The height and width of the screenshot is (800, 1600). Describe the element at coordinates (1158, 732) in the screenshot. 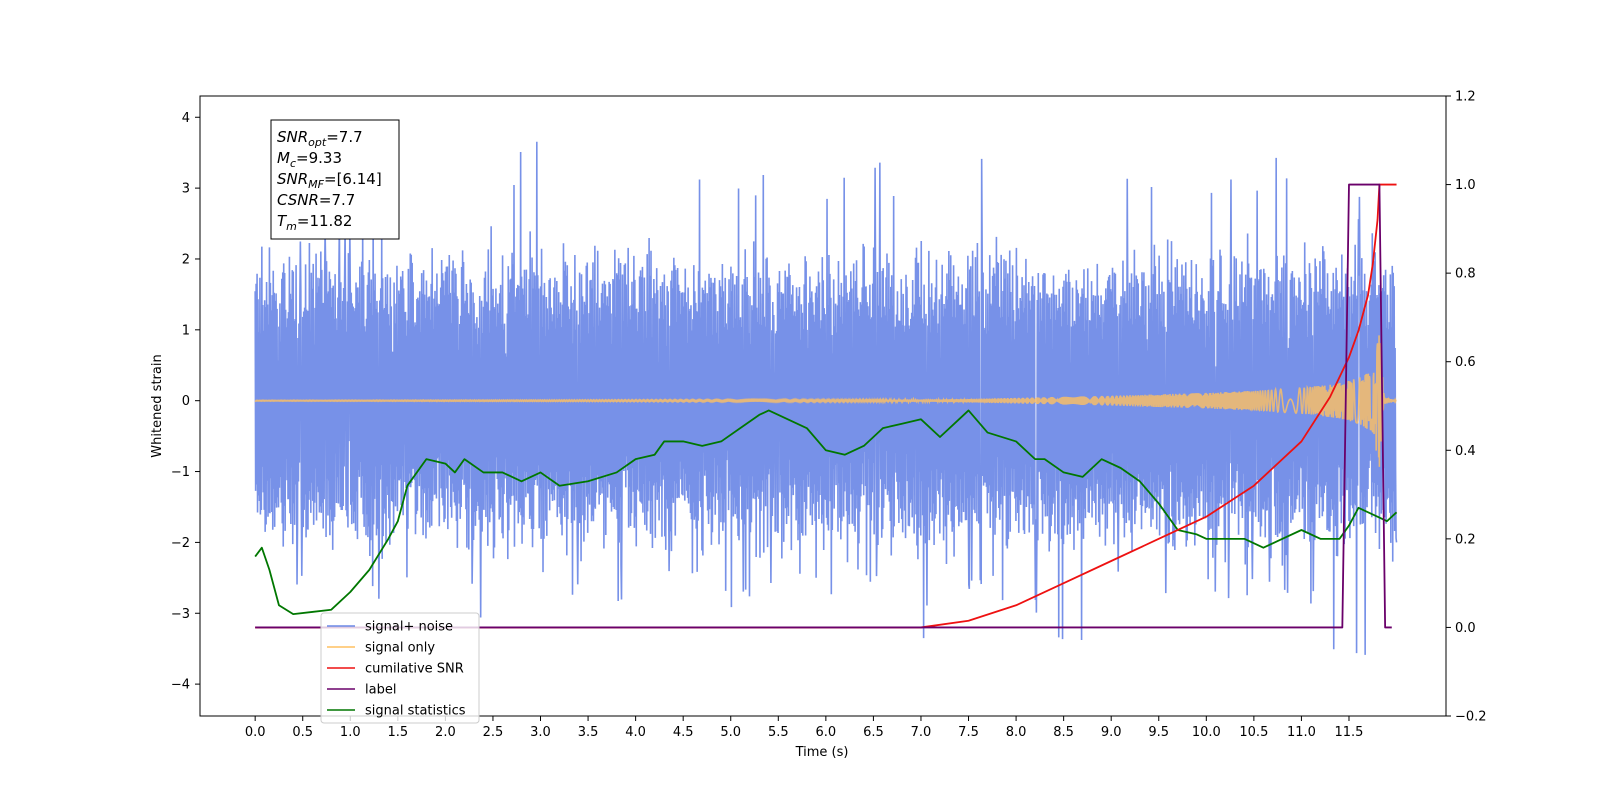

I see `x-tick-label: 9.5` at that location.